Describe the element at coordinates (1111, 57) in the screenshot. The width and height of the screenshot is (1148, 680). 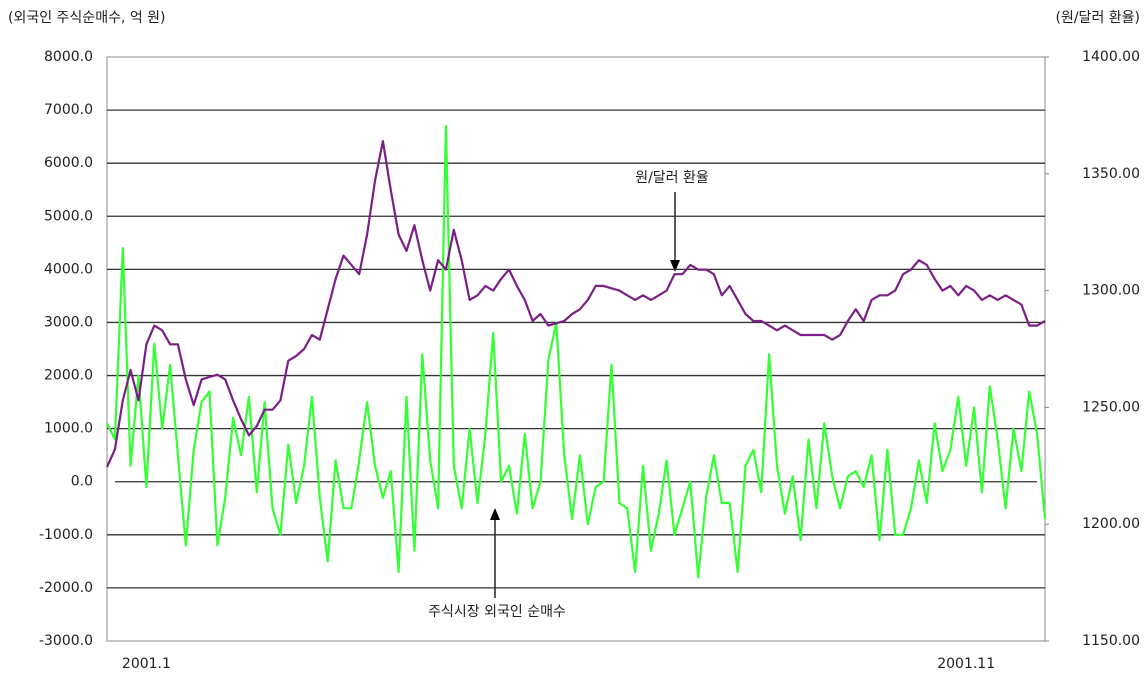
I see `y2-tick-label: 1400.00` at that location.